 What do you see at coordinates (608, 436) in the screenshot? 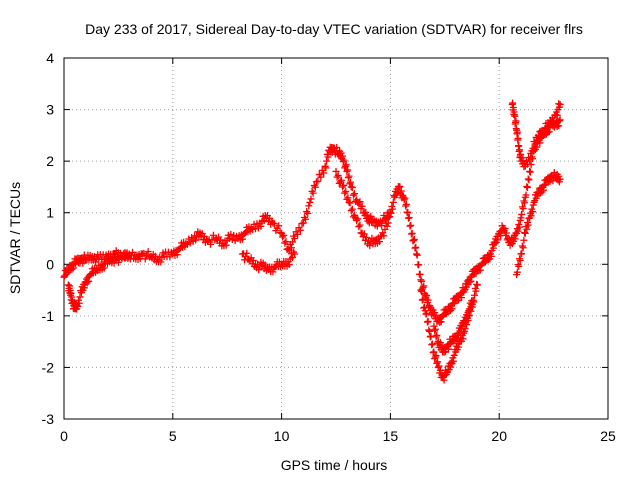
I see `x-tick-label: 25` at bounding box center [608, 436].